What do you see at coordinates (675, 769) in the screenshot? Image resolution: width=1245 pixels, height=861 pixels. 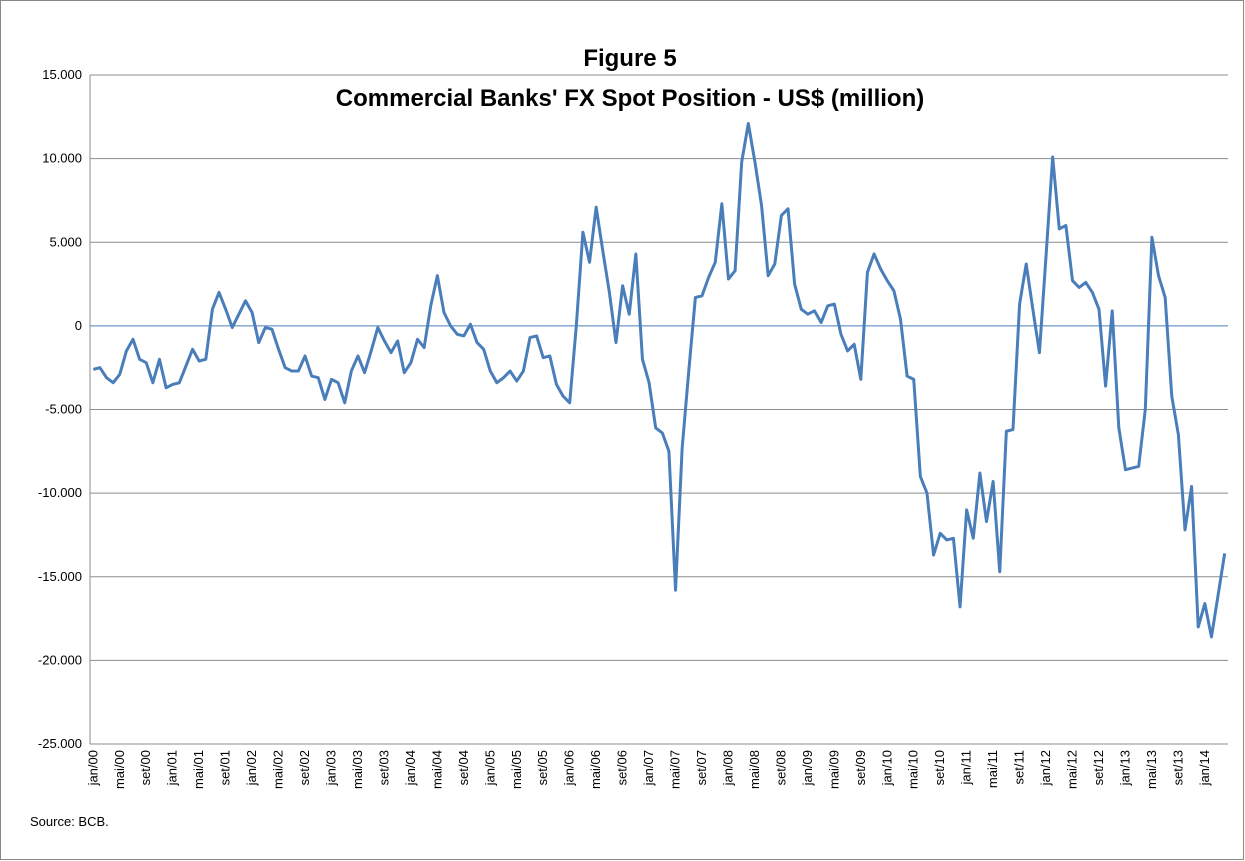 I see `x-tick-label: mai/07` at bounding box center [675, 769].